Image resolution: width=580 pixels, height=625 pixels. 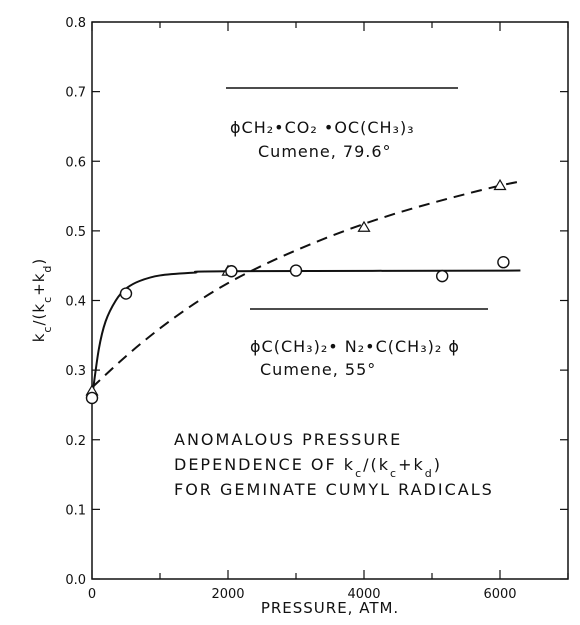 What do you see at coordinates (75, 302) in the screenshot?
I see `y-tick-label: 0.4` at bounding box center [75, 302].